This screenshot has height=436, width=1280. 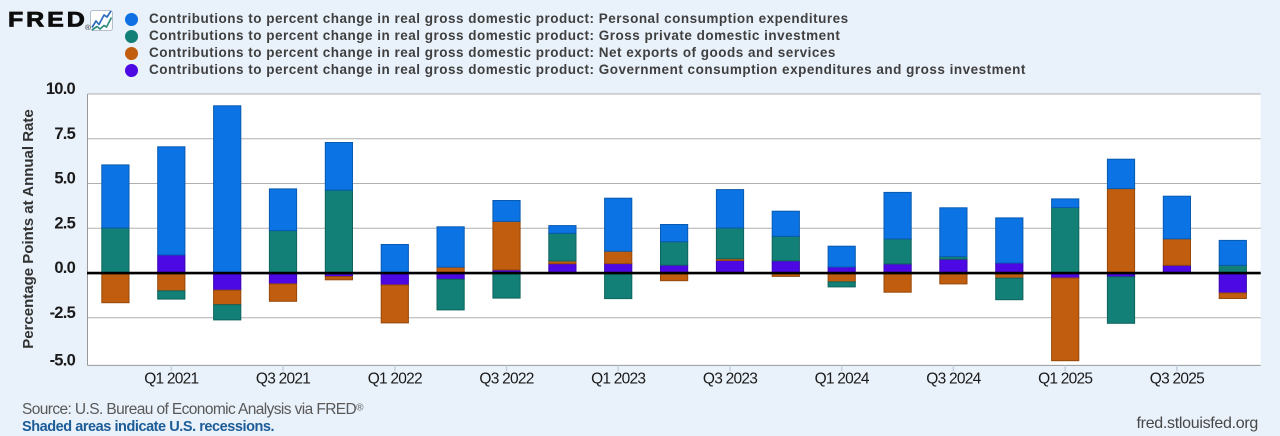 What do you see at coordinates (64, 134) in the screenshot?
I see `svg-text: 7.5` at bounding box center [64, 134].